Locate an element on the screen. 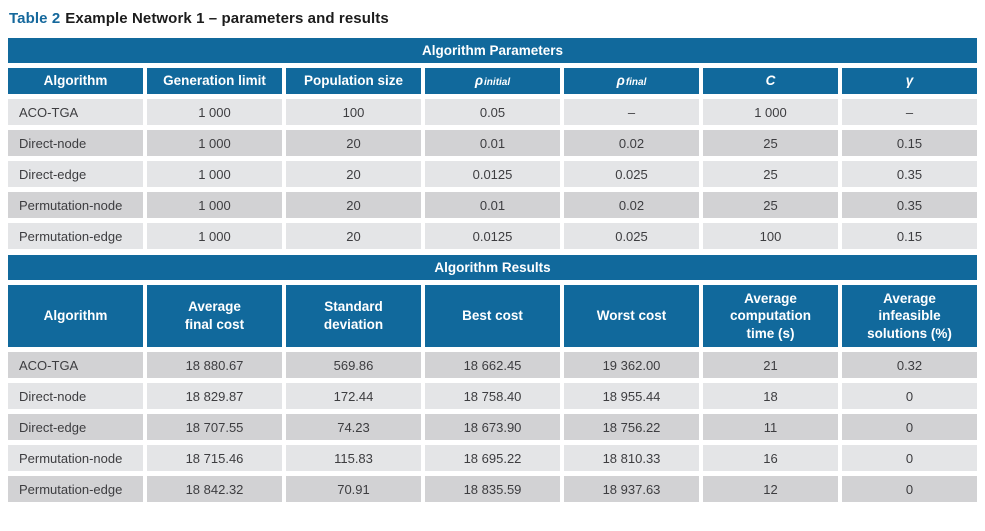 The height and width of the screenshot is (531, 985). column-header-c: C is located at coordinates (770, 81).